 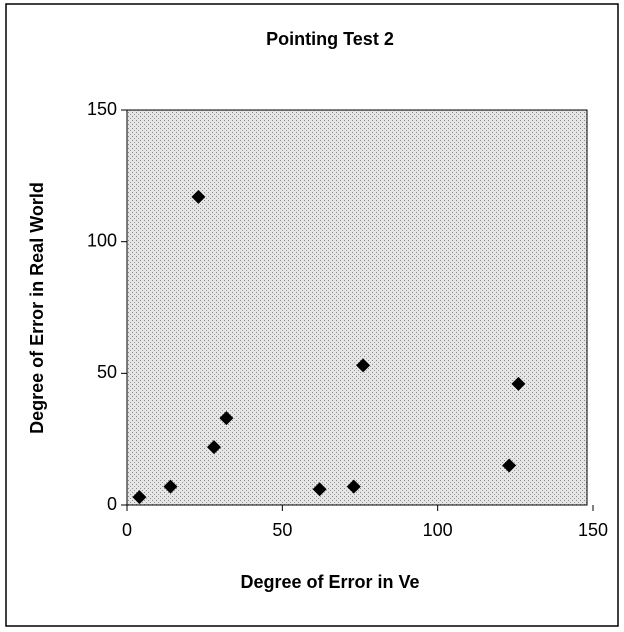 I want to click on y-tick-label: 100, so click(x=102, y=240).